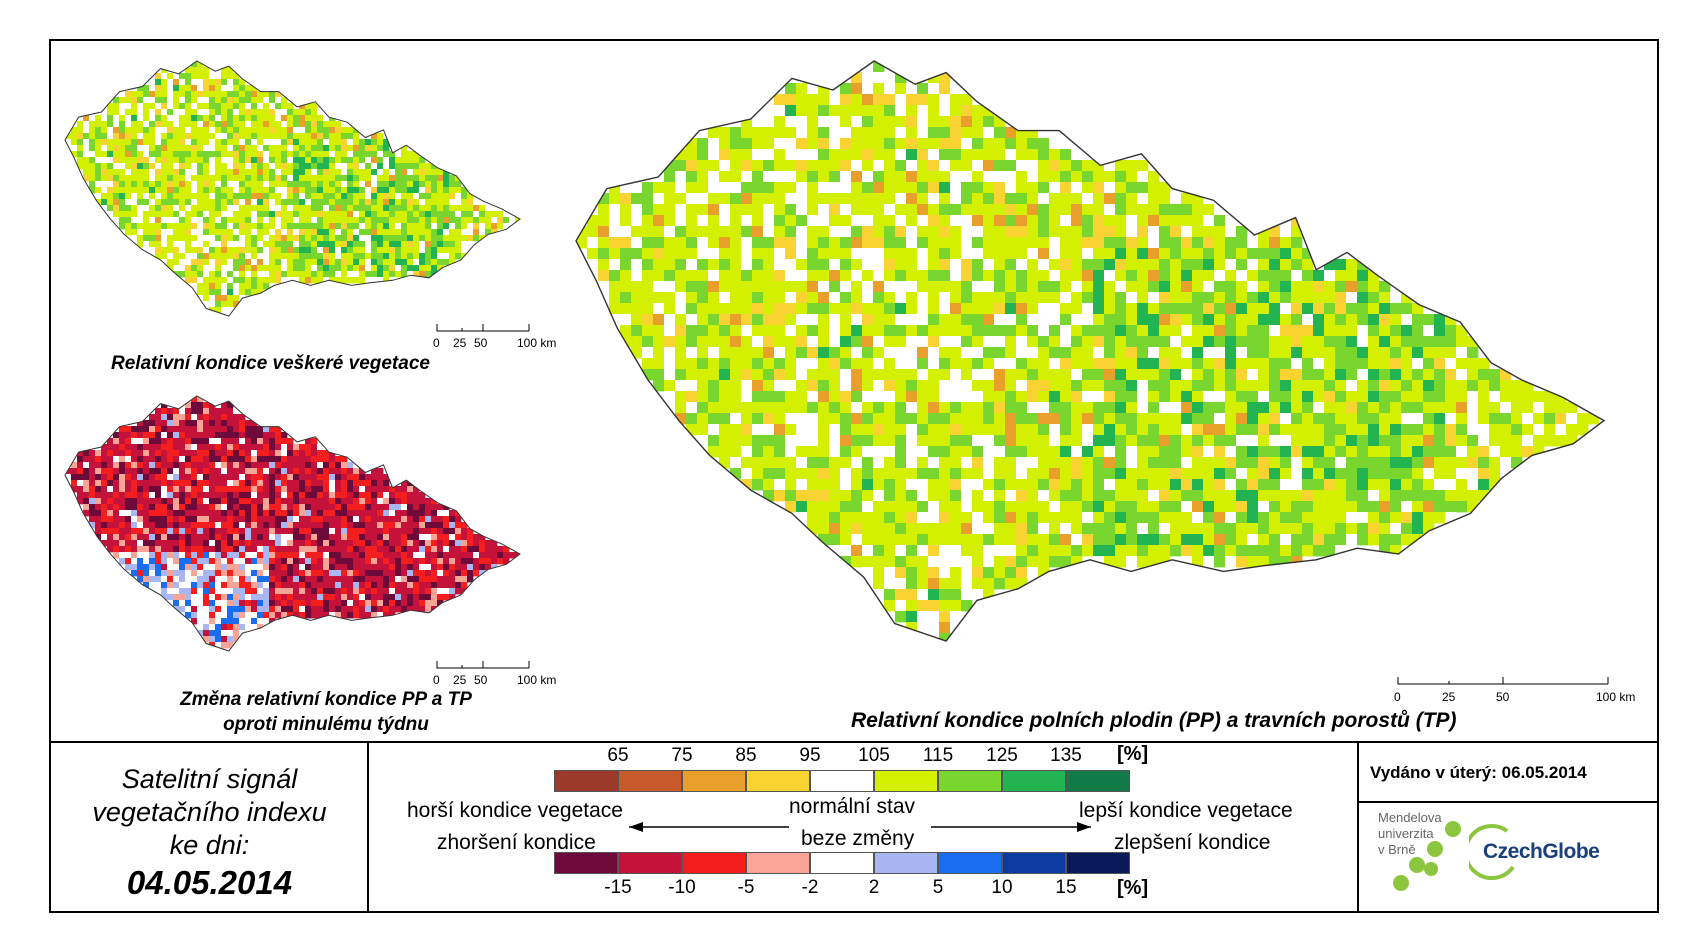 This screenshot has width=1700, height=950. What do you see at coordinates (1002, 755) in the screenshot?
I see `legend-top-value: 125` at bounding box center [1002, 755].